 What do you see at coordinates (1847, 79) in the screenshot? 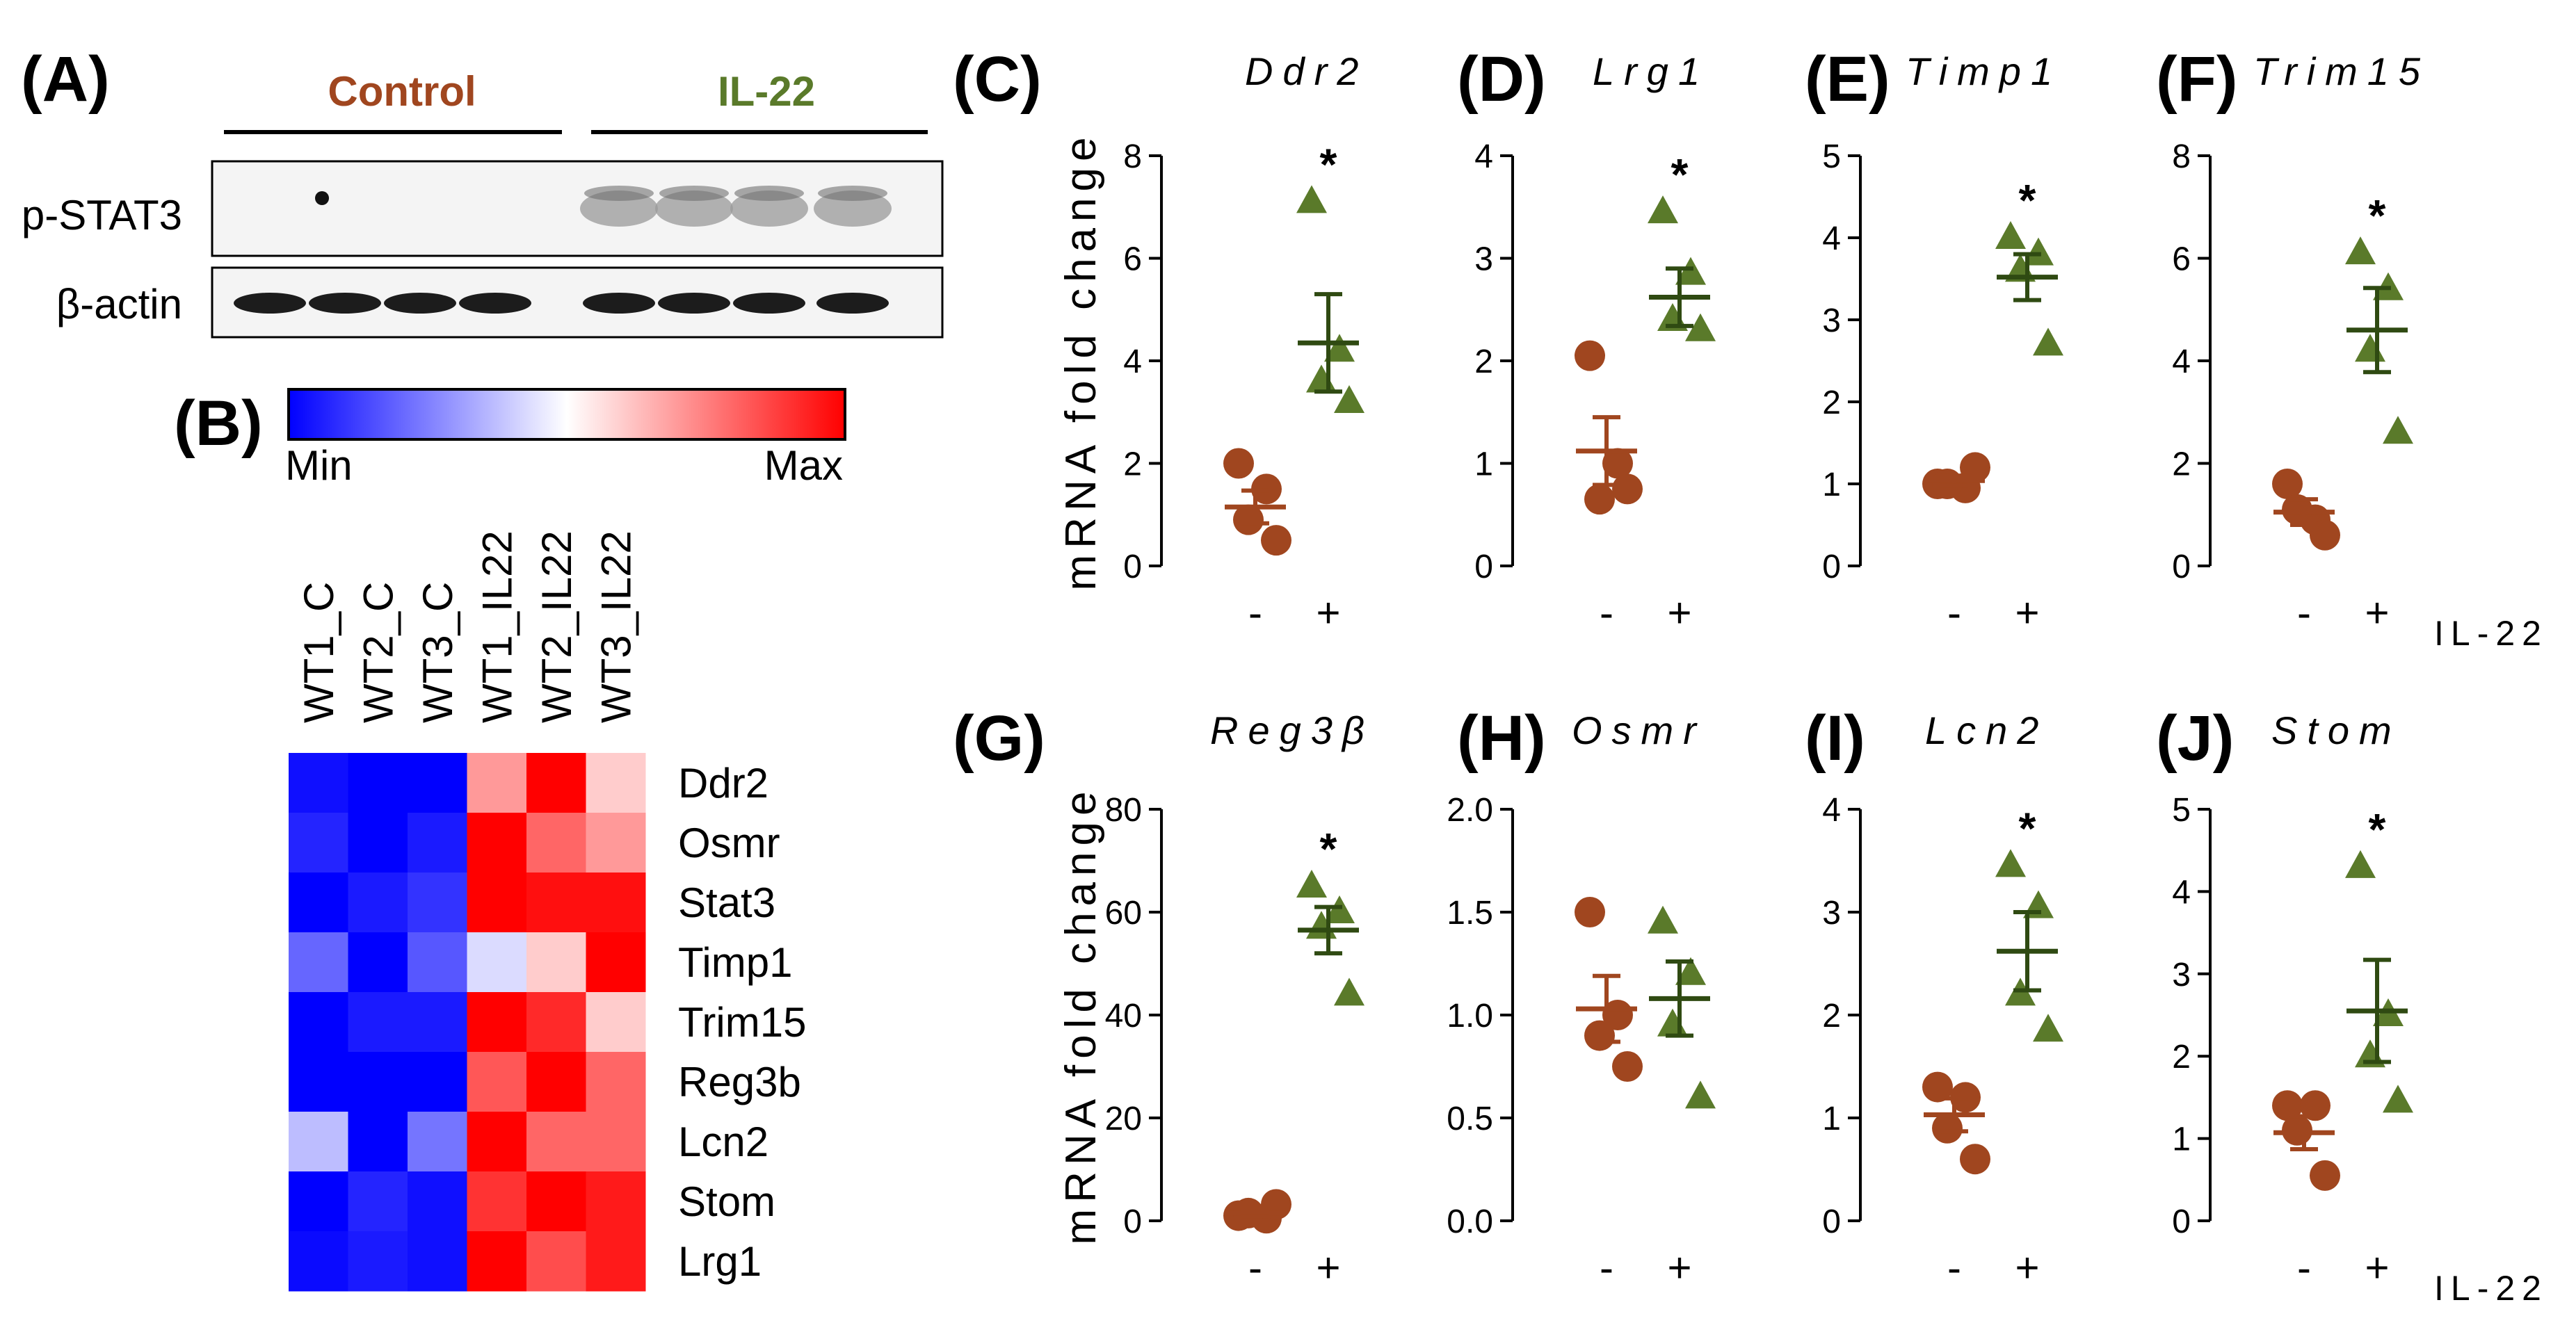
I see `panel-label: (E)` at bounding box center [1847, 79].